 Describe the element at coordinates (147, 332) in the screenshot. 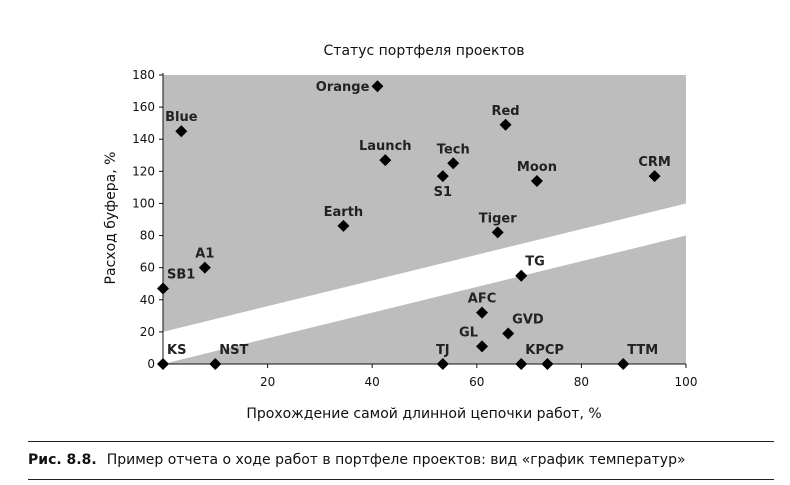

I see `y-tick-label: 20` at that location.